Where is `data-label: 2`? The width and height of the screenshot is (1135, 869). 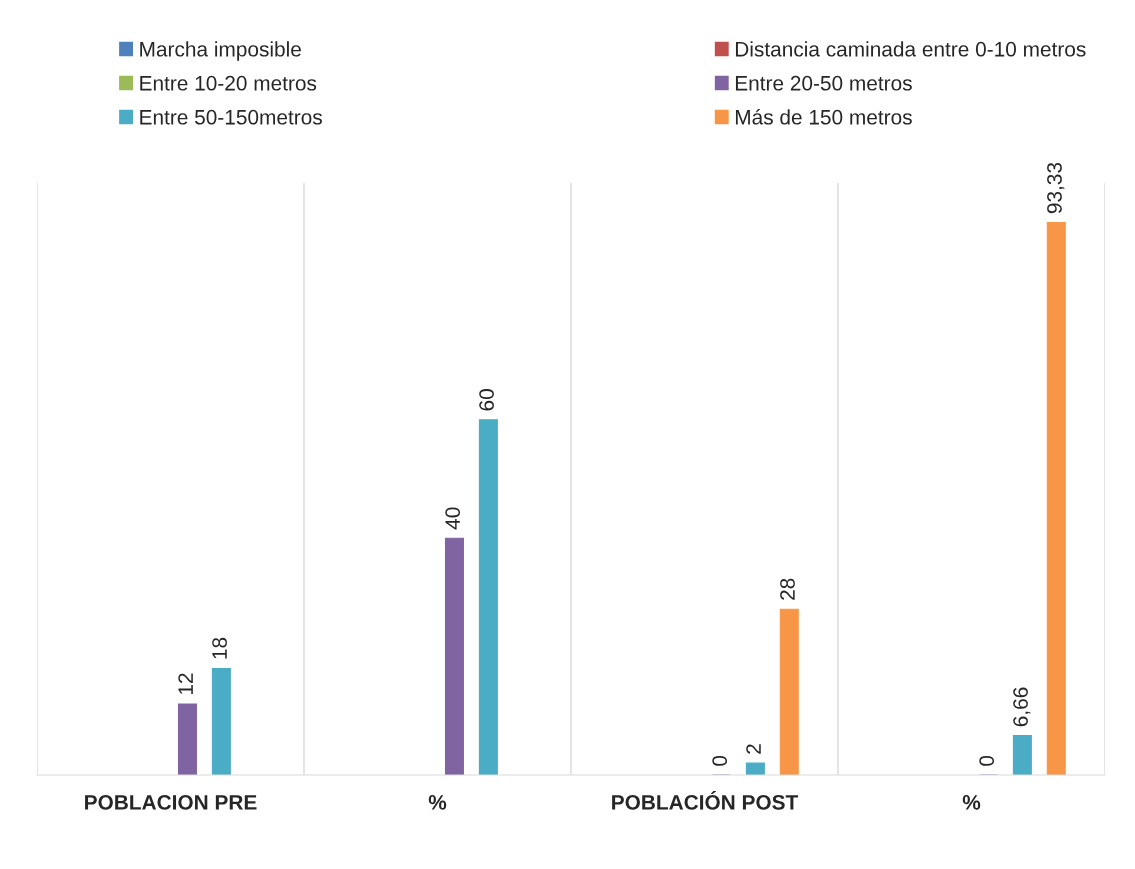
data-label: 2 is located at coordinates (753, 749).